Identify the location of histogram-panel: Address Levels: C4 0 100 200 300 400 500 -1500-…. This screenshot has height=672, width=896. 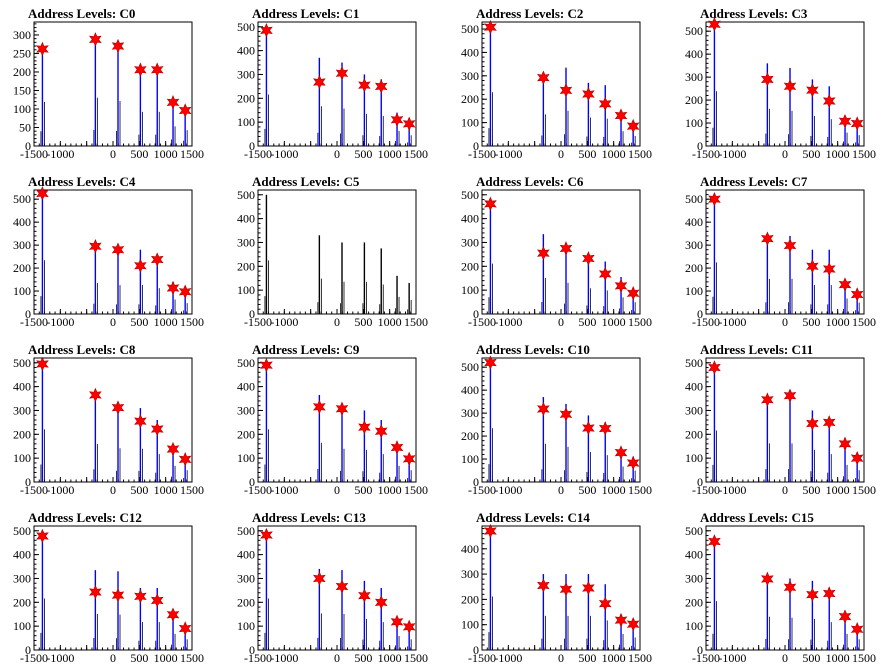
(112, 252).